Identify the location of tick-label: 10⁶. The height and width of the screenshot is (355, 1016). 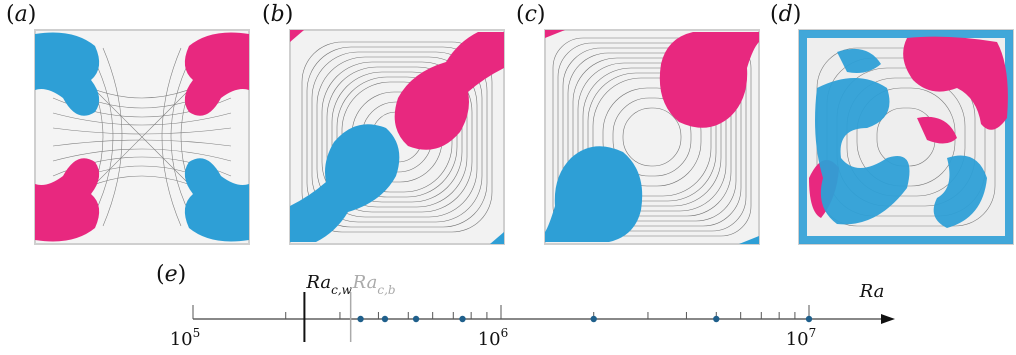
(493, 338).